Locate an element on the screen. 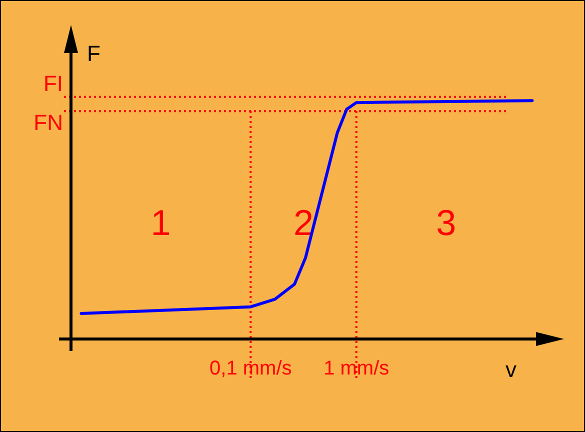 The height and width of the screenshot is (432, 585). annotation: 3 is located at coordinates (446, 222).